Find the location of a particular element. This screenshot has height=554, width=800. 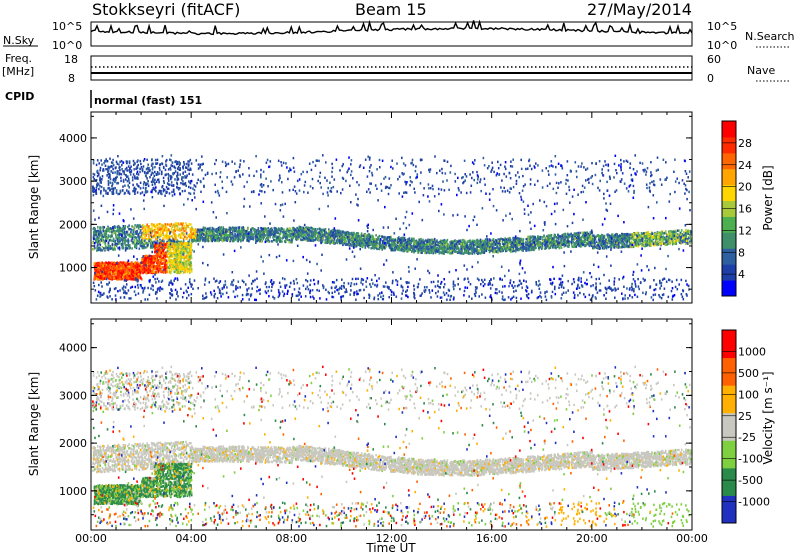

velocity-y-axis-label: Slant Range [km] is located at coordinates (34, 424).